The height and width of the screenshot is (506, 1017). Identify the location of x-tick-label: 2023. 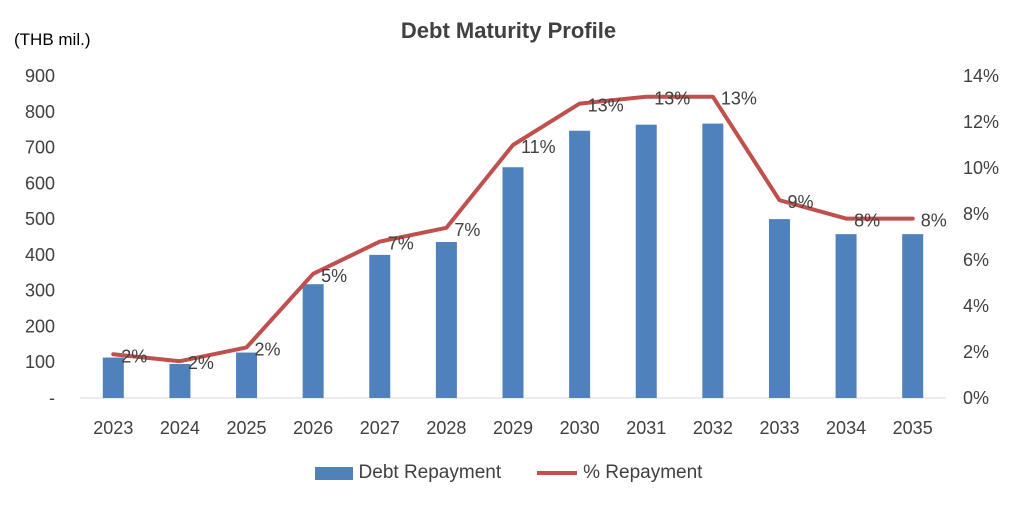
(113, 428).